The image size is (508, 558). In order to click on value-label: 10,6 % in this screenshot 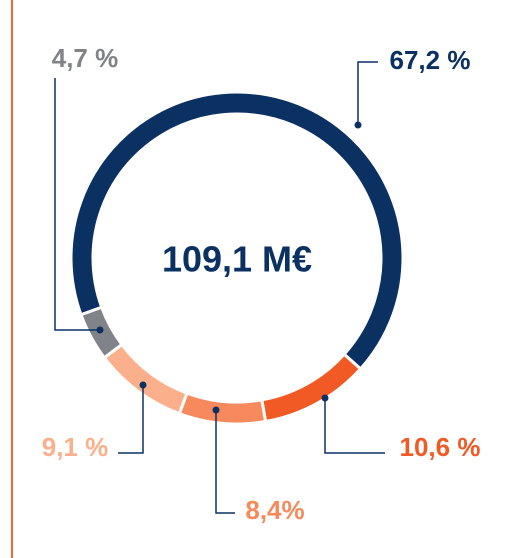, I will do `click(440, 447)`.